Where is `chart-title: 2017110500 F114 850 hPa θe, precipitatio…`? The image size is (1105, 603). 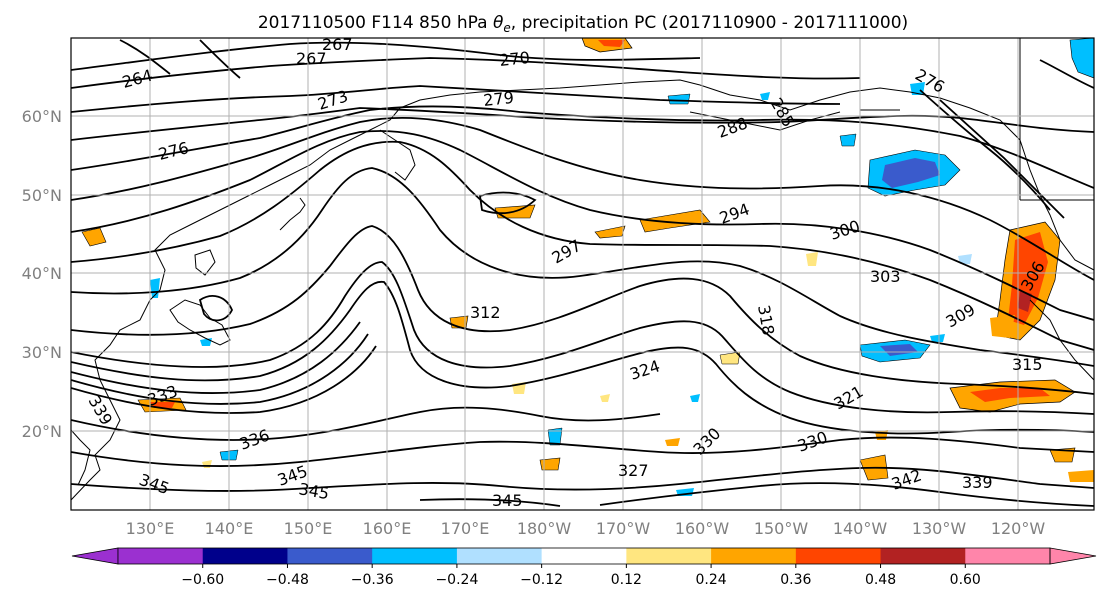
chart-title: 2017110500 F114 850 hPa θe, precipitatio… is located at coordinates (583, 24).